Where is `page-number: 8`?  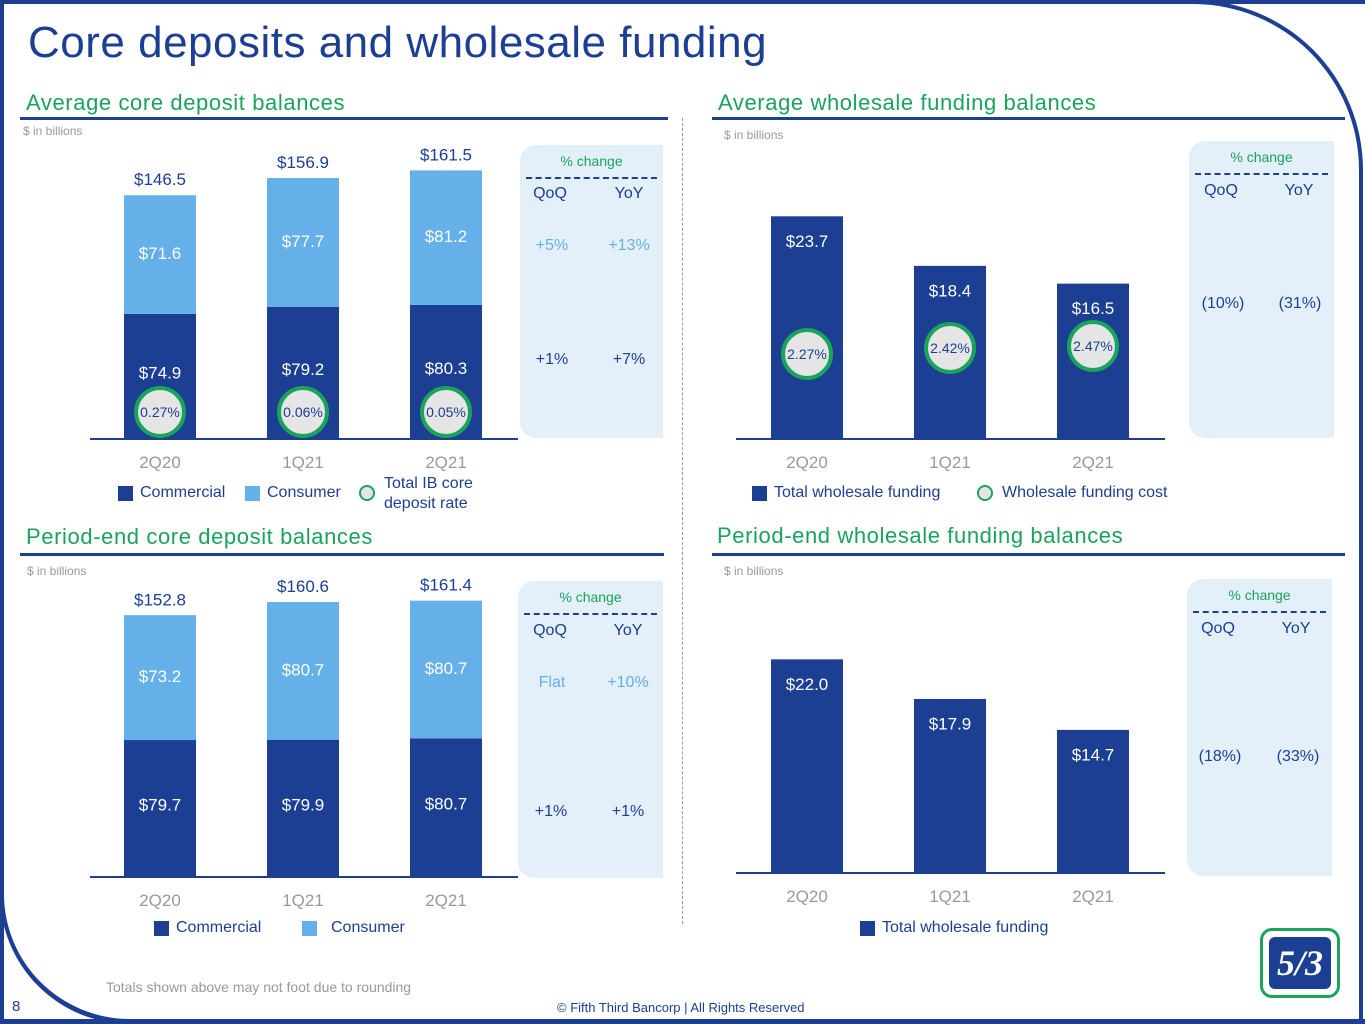 page-number: 8 is located at coordinates (16, 1006).